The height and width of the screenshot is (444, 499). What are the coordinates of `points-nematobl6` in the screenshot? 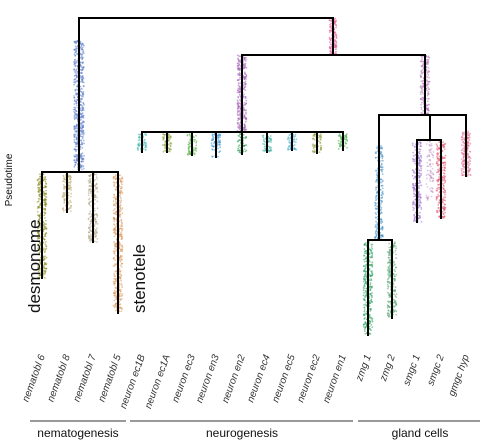 It's located at (42, 226).